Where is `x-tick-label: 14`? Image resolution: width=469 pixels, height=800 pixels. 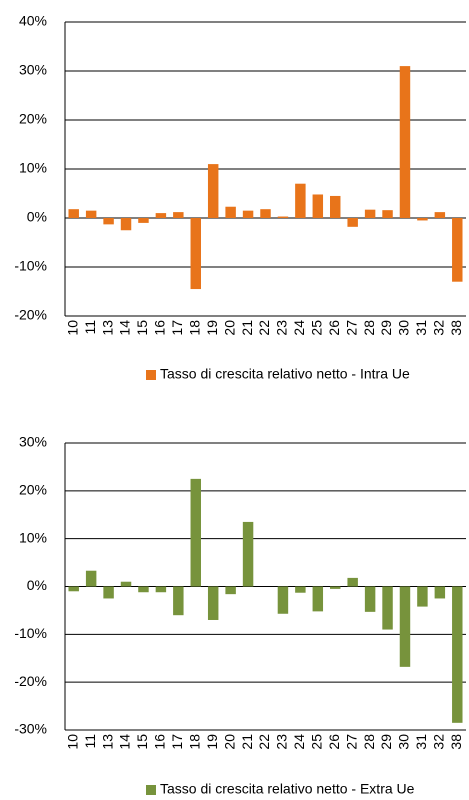
x-tick-label: 14 is located at coordinates (125, 328).